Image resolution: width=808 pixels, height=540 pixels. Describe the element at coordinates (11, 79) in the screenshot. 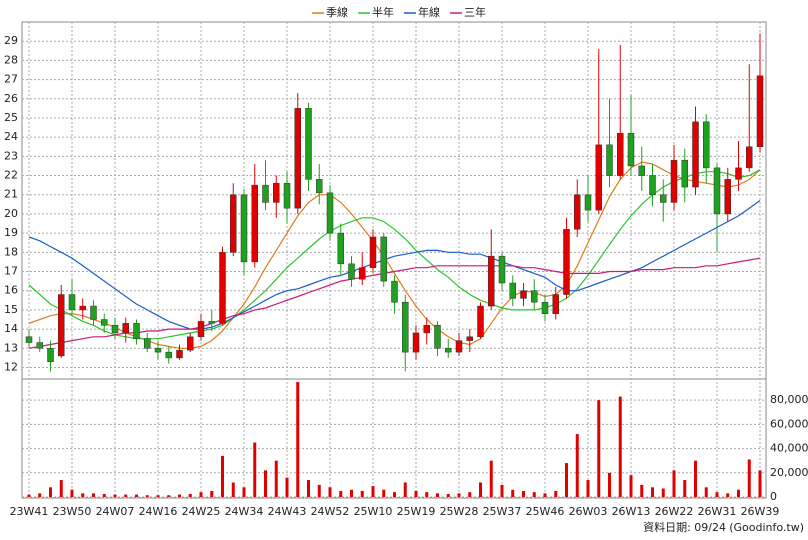

I see `y-tick-label: 27` at that location.